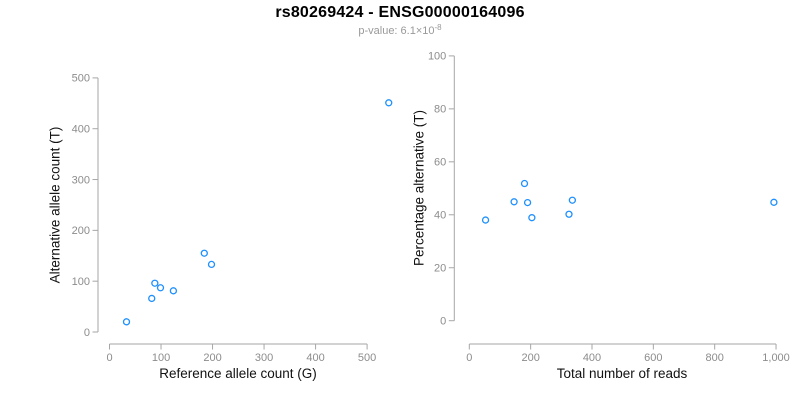 The width and height of the screenshot is (800, 400). What do you see at coordinates (81, 180) in the screenshot?
I see `left-ytick-label: 300` at bounding box center [81, 180].